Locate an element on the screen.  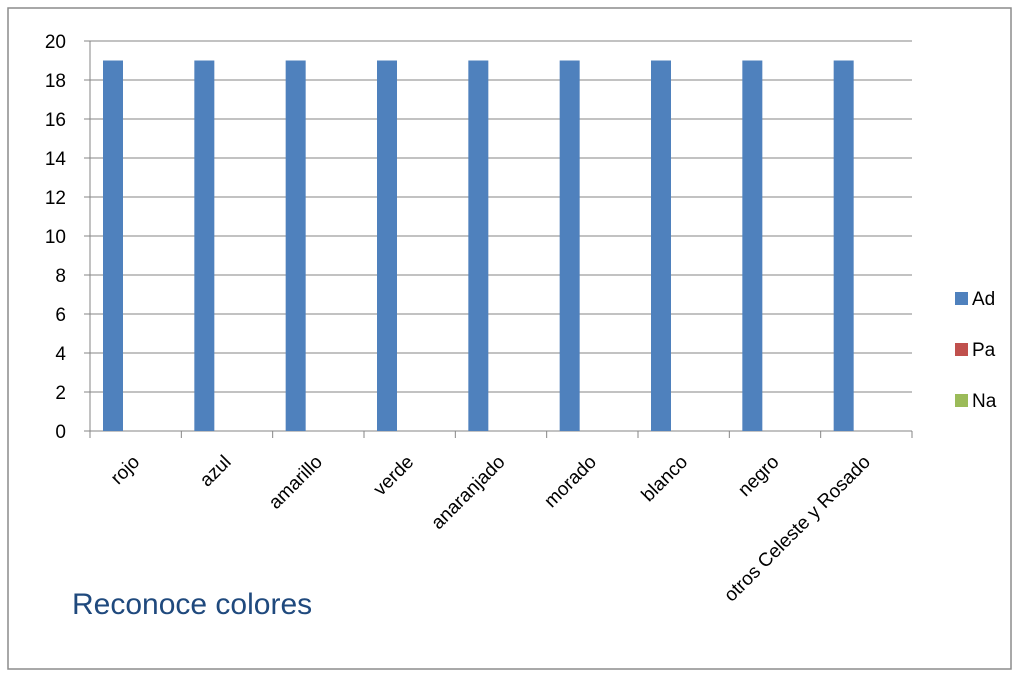
y-tick-label: 10 is located at coordinates (55, 237).